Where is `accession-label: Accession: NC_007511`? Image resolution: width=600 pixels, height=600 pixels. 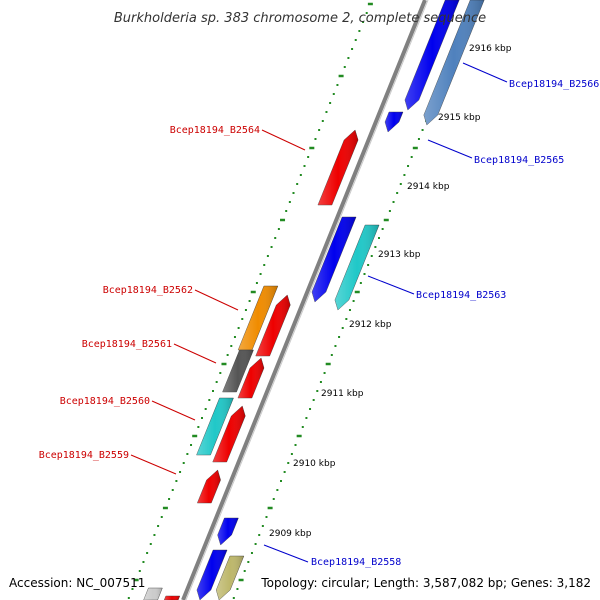 accession-label: Accession: NC_007511 is located at coordinates (77, 583).